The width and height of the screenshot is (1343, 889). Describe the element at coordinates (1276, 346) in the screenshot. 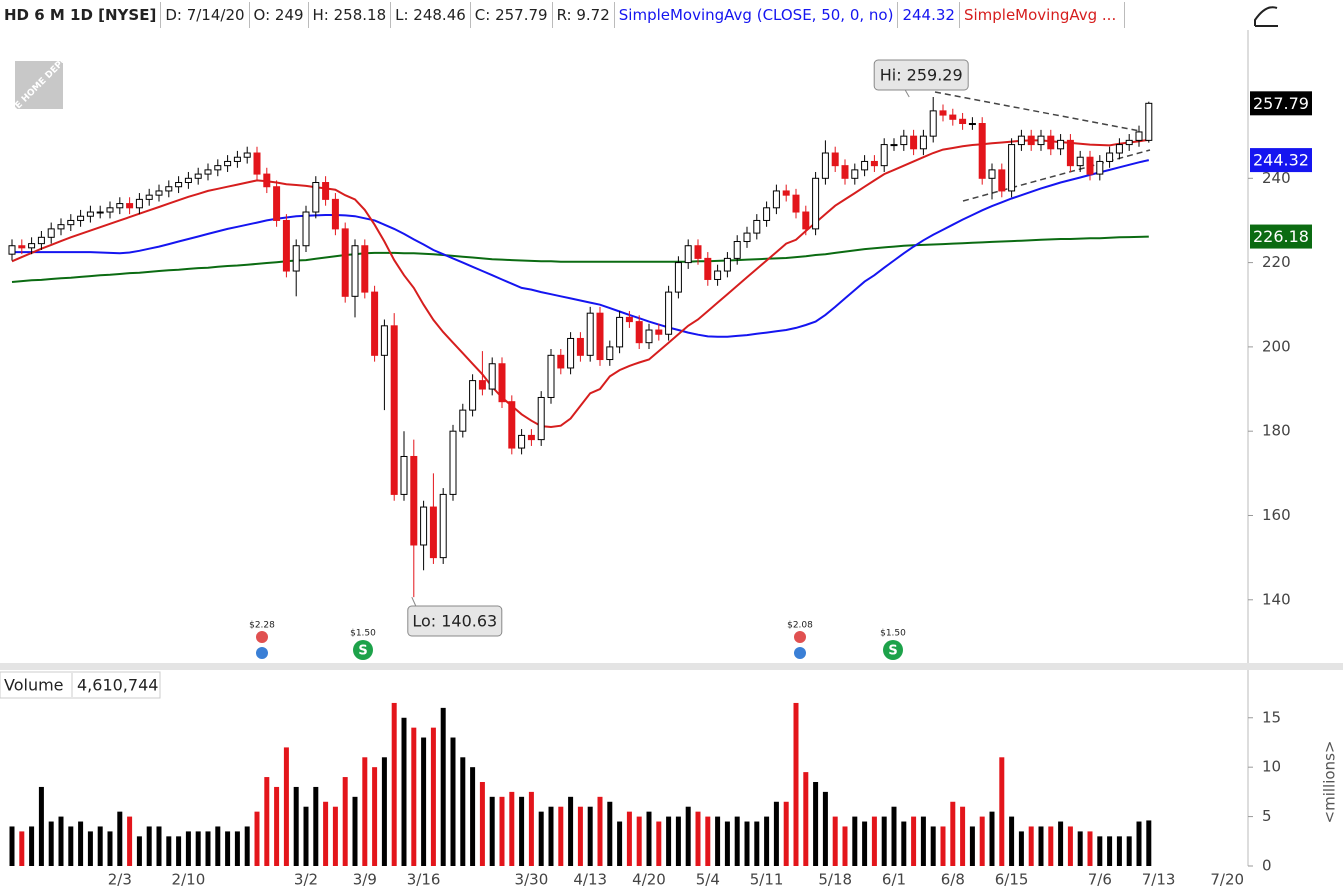

I see `y-tick-label: 200` at that location.